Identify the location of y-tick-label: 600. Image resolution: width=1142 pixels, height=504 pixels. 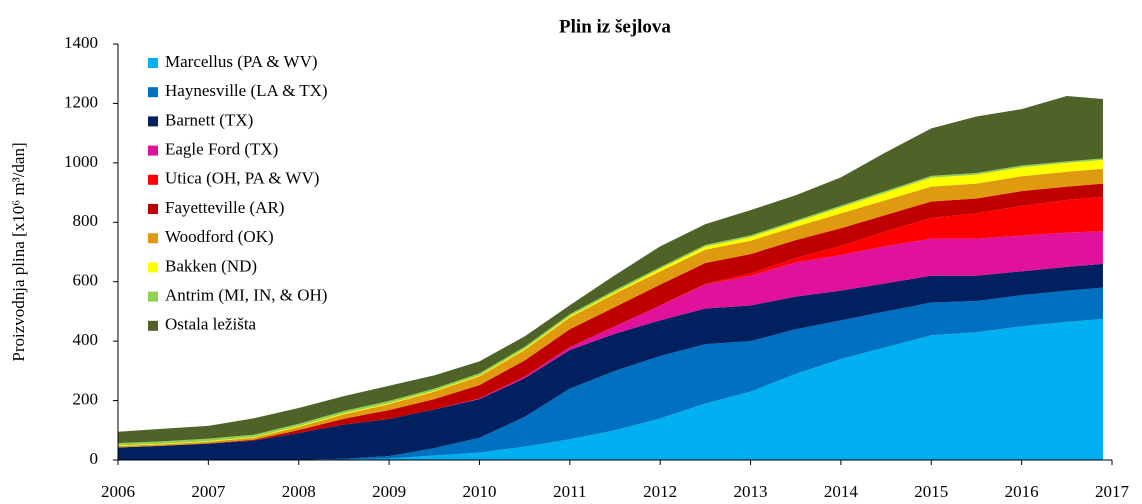
(86, 280).